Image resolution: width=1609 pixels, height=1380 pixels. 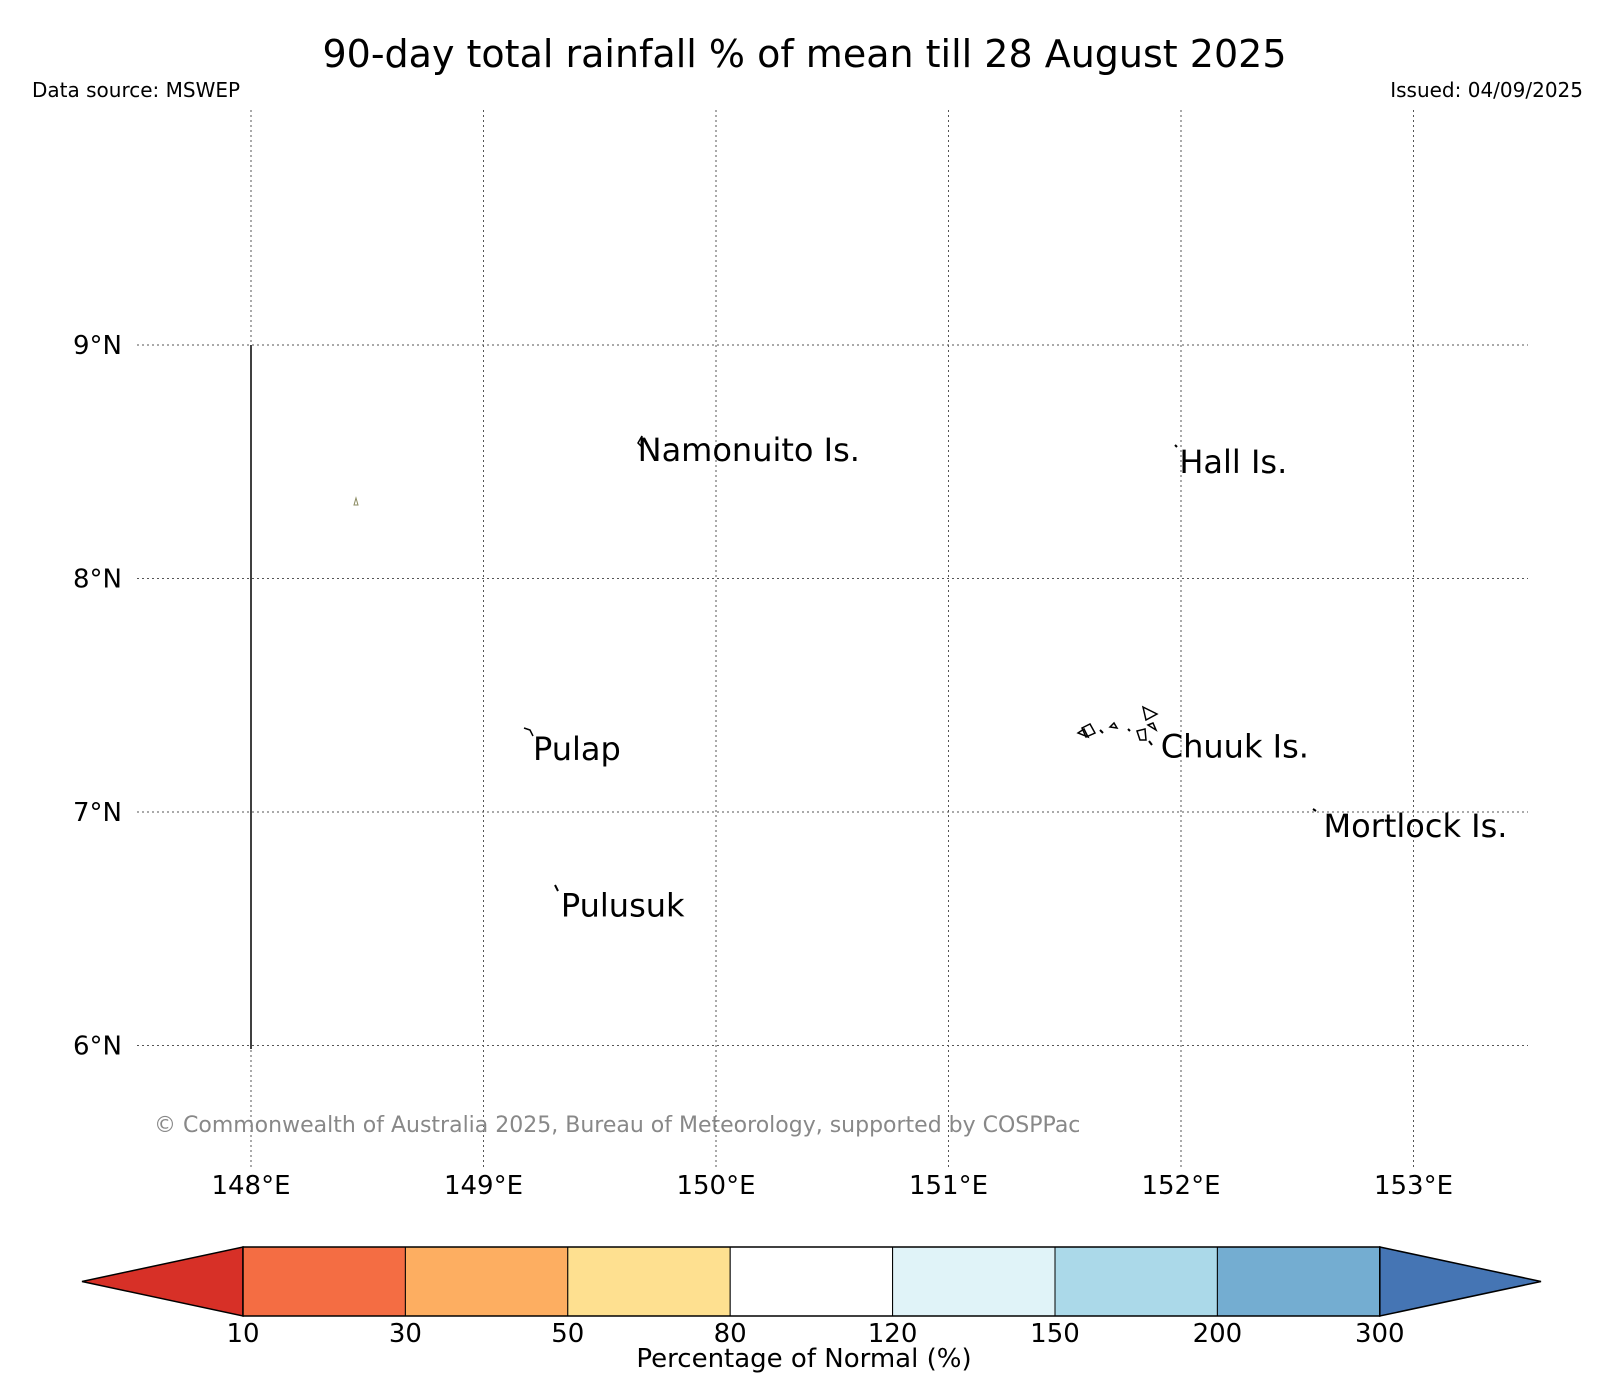 I want to click on place-label: Pulusuk, so click(x=623, y=905).